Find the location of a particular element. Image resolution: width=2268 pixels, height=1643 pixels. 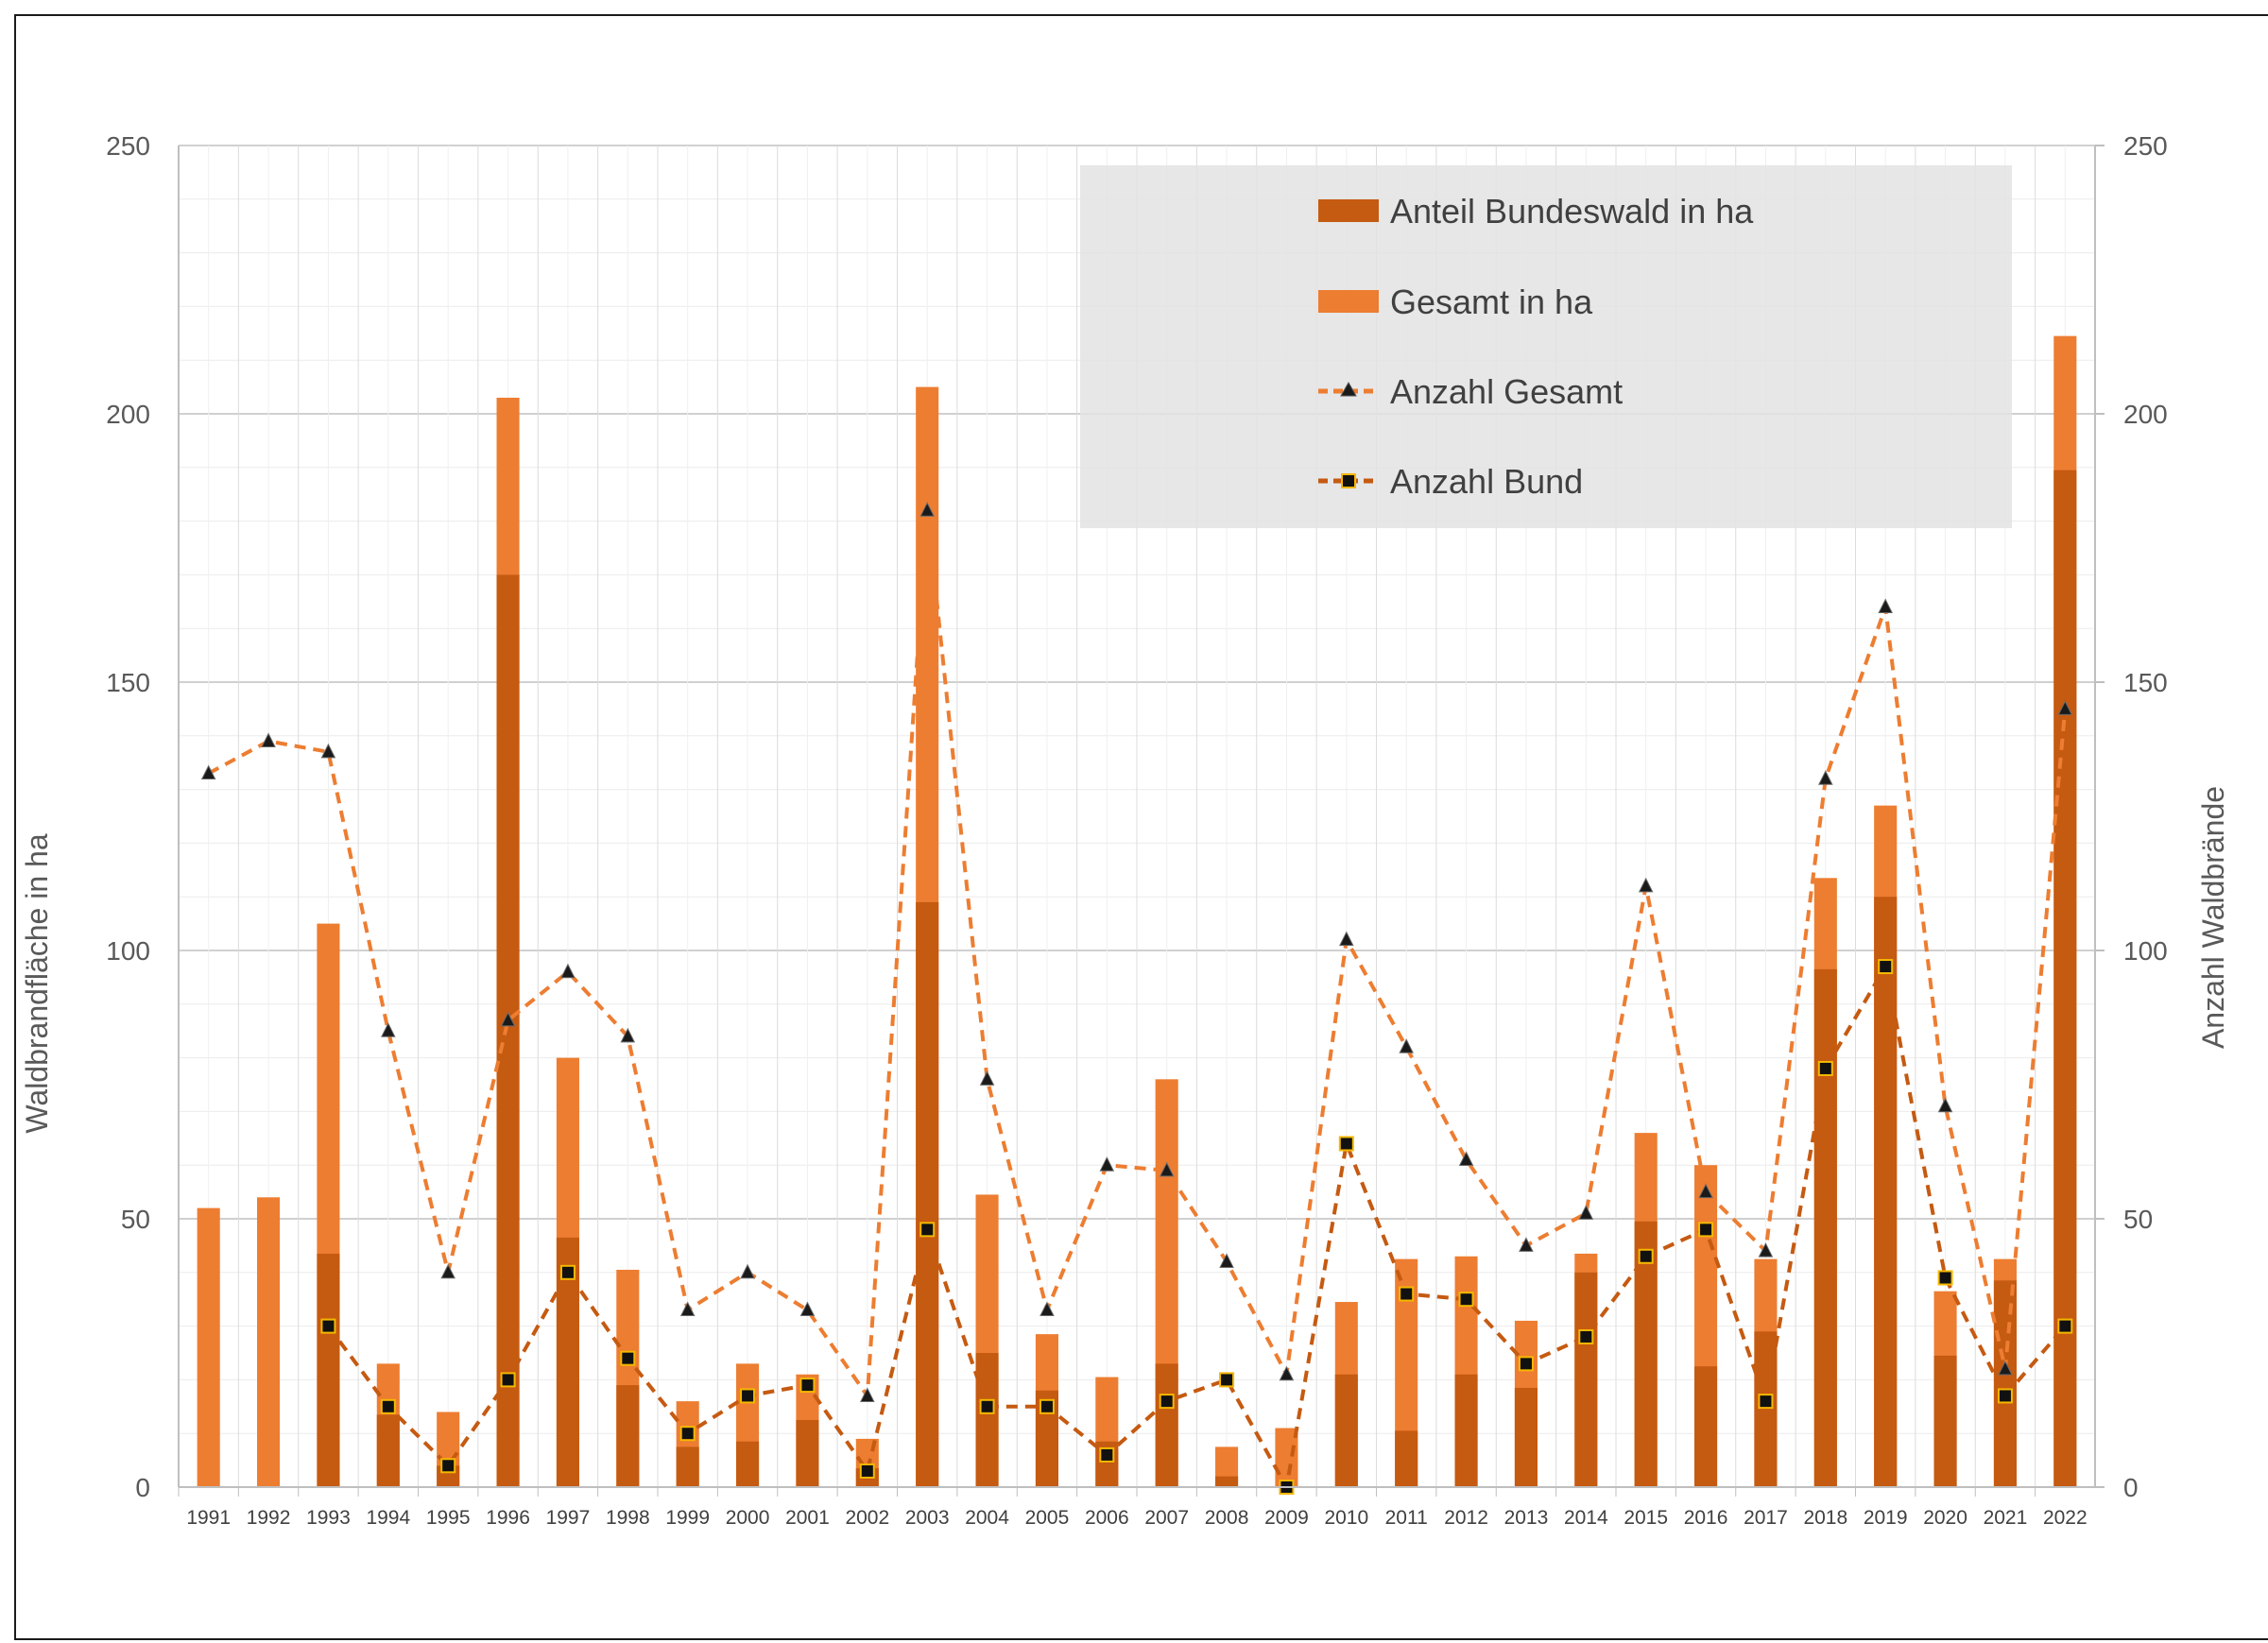

legend-item-anteil-bundeswald: Anteil Bundeswald in ha is located at coordinates (1536, 211).